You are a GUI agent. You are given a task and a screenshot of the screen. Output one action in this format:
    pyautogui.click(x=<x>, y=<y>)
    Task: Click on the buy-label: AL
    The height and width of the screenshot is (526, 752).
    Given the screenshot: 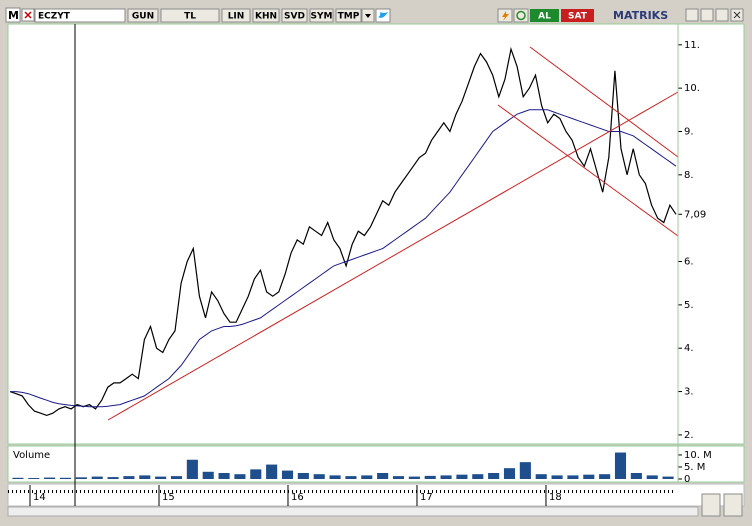 What is the action you would take?
    pyautogui.click(x=544, y=17)
    